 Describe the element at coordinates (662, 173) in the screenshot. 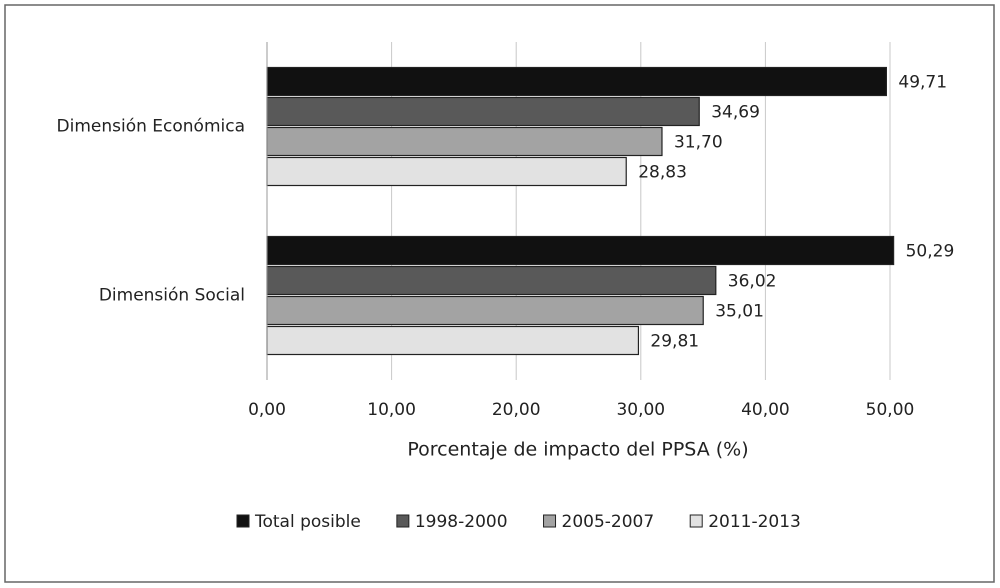

I see `value-label: 28,83` at that location.